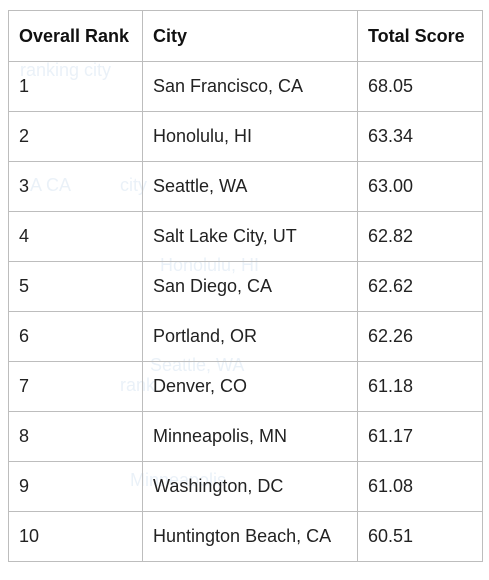  I want to click on rank-cell: 5, so click(75, 286).